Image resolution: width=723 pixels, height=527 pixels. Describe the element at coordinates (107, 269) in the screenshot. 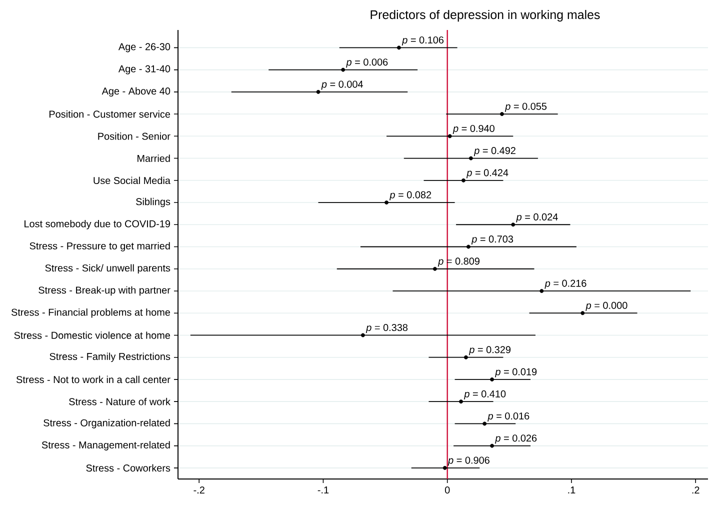

I see `y-tick-label: Stress - Sick/ unwell parents` at that location.